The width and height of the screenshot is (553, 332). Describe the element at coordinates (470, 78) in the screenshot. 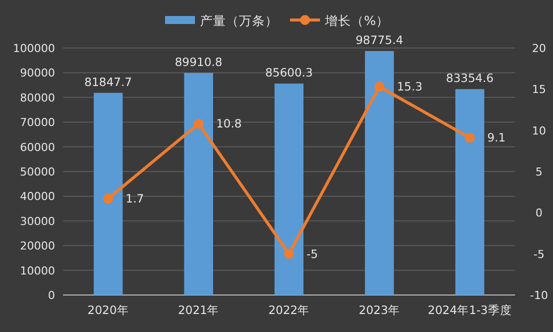

I see `data-label: 83354.6` at that location.